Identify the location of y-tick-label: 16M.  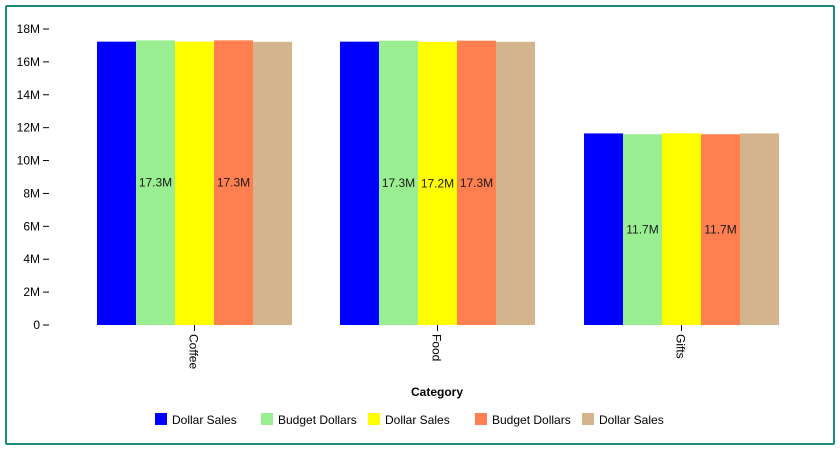
(28, 62).